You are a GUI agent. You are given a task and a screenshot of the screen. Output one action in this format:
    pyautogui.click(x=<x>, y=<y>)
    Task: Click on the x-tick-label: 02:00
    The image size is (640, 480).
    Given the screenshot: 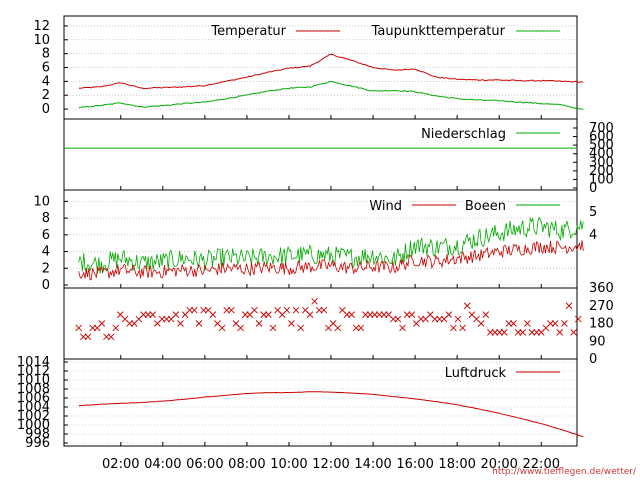 What is the action you would take?
    pyautogui.click(x=120, y=464)
    